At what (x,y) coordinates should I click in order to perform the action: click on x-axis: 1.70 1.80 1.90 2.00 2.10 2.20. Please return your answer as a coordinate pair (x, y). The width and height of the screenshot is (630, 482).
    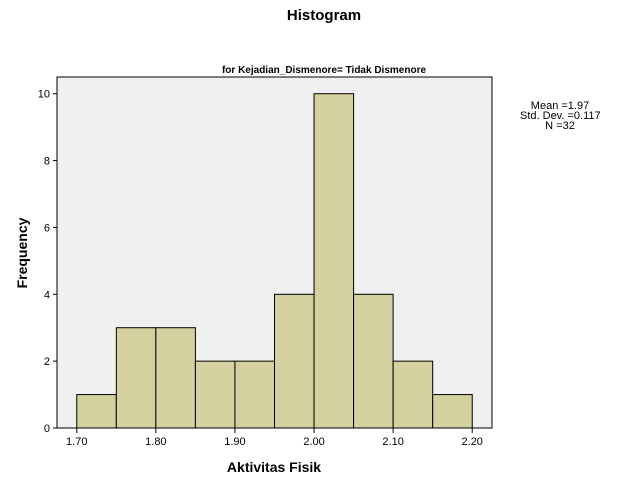
    Looking at the image, I should click on (274, 438).